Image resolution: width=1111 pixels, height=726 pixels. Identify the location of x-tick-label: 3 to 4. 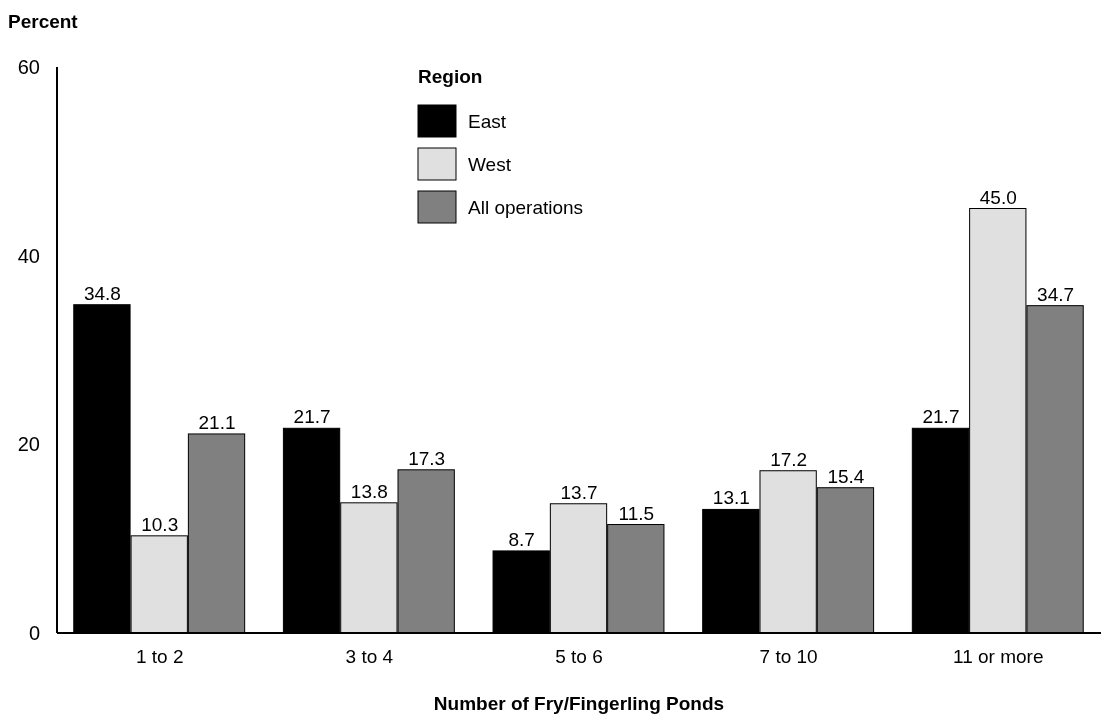
(369, 656).